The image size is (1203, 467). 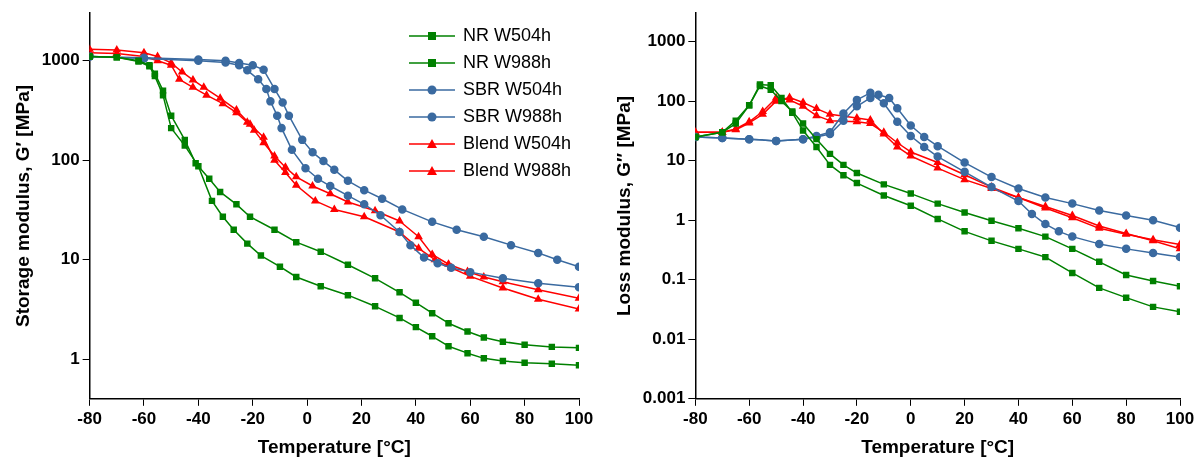 I want to click on y-tick-label: 0.01, so click(x=669, y=338).